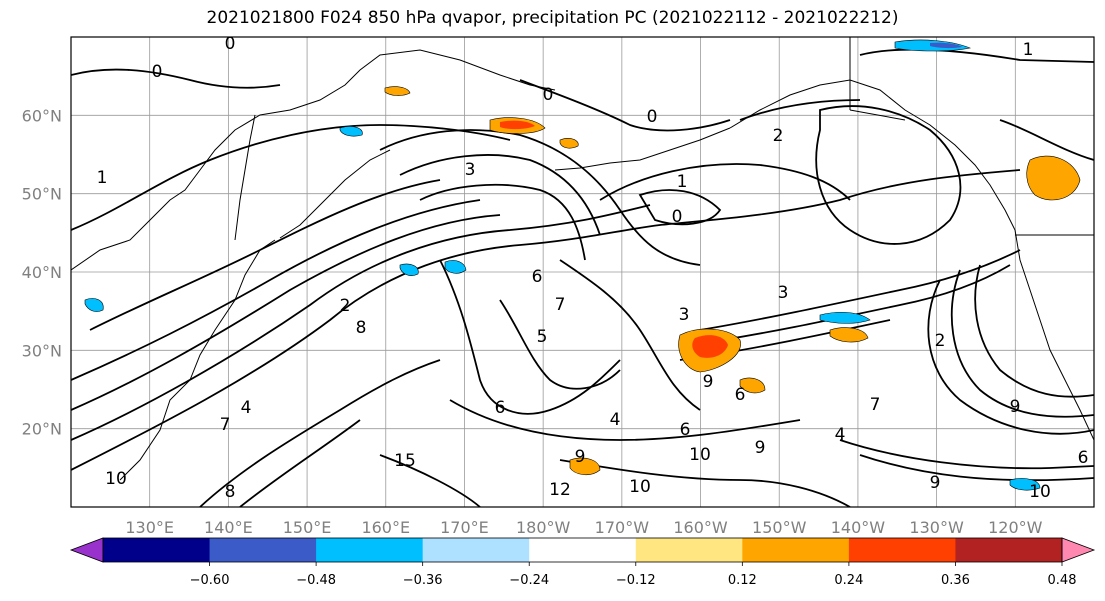 This screenshot has width=1105, height=601. What do you see at coordinates (560, 490) in the screenshot?
I see `contour-label: 12` at bounding box center [560, 490].